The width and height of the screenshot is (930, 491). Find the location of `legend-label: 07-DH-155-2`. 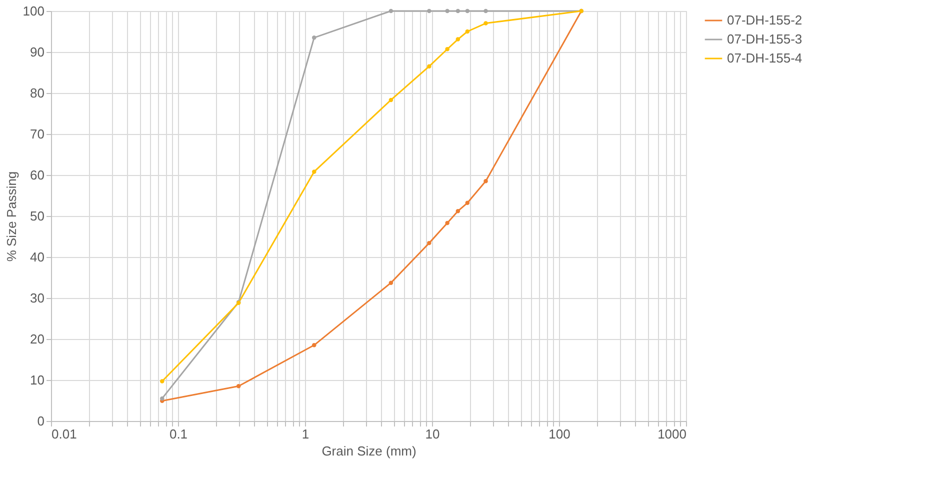

legend-label: 07-DH-155-2 is located at coordinates (764, 20).